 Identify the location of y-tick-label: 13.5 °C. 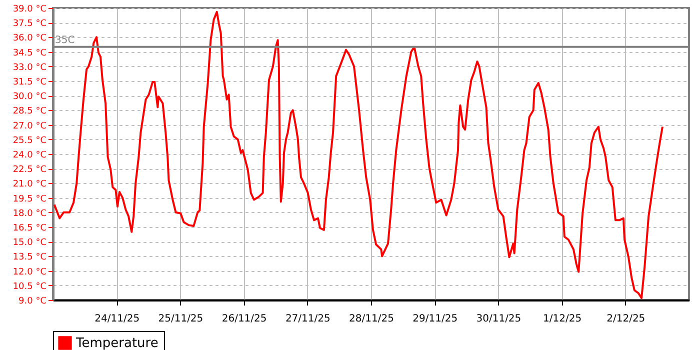
(29, 257).